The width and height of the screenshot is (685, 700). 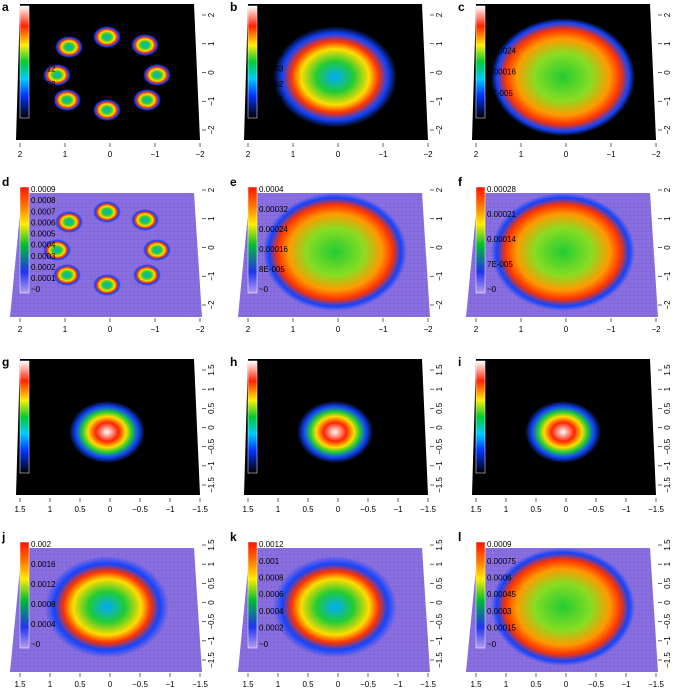 What do you see at coordinates (476, 684) in the screenshot?
I see `x-tick-label: 1.5` at bounding box center [476, 684].